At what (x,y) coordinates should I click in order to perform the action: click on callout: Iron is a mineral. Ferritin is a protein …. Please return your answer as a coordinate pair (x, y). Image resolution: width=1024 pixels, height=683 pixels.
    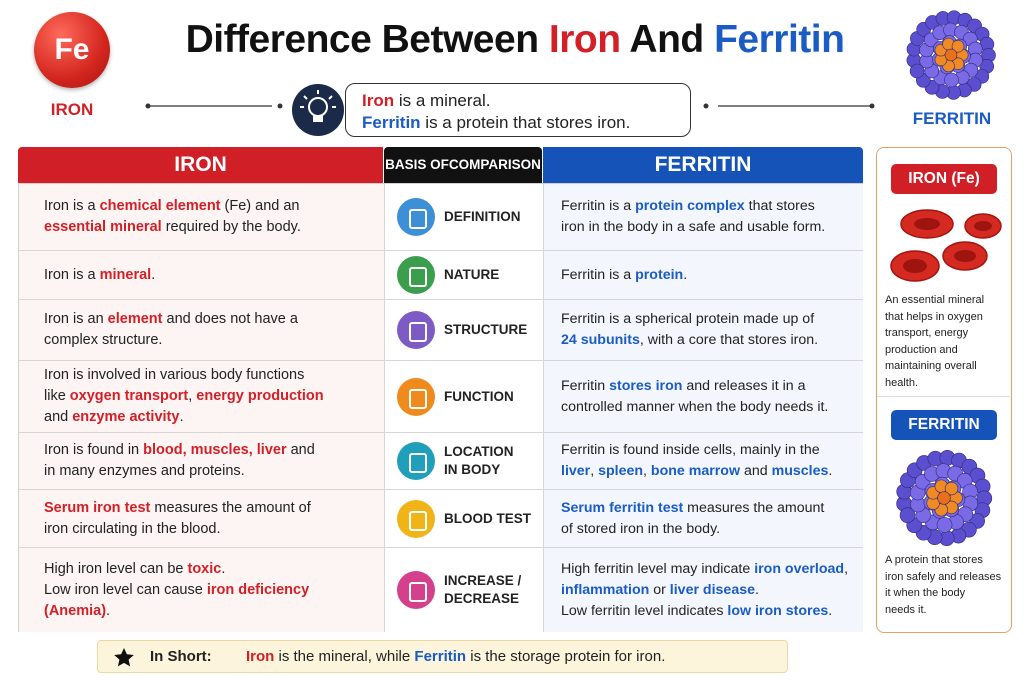
    Looking at the image, I should click on (518, 110).